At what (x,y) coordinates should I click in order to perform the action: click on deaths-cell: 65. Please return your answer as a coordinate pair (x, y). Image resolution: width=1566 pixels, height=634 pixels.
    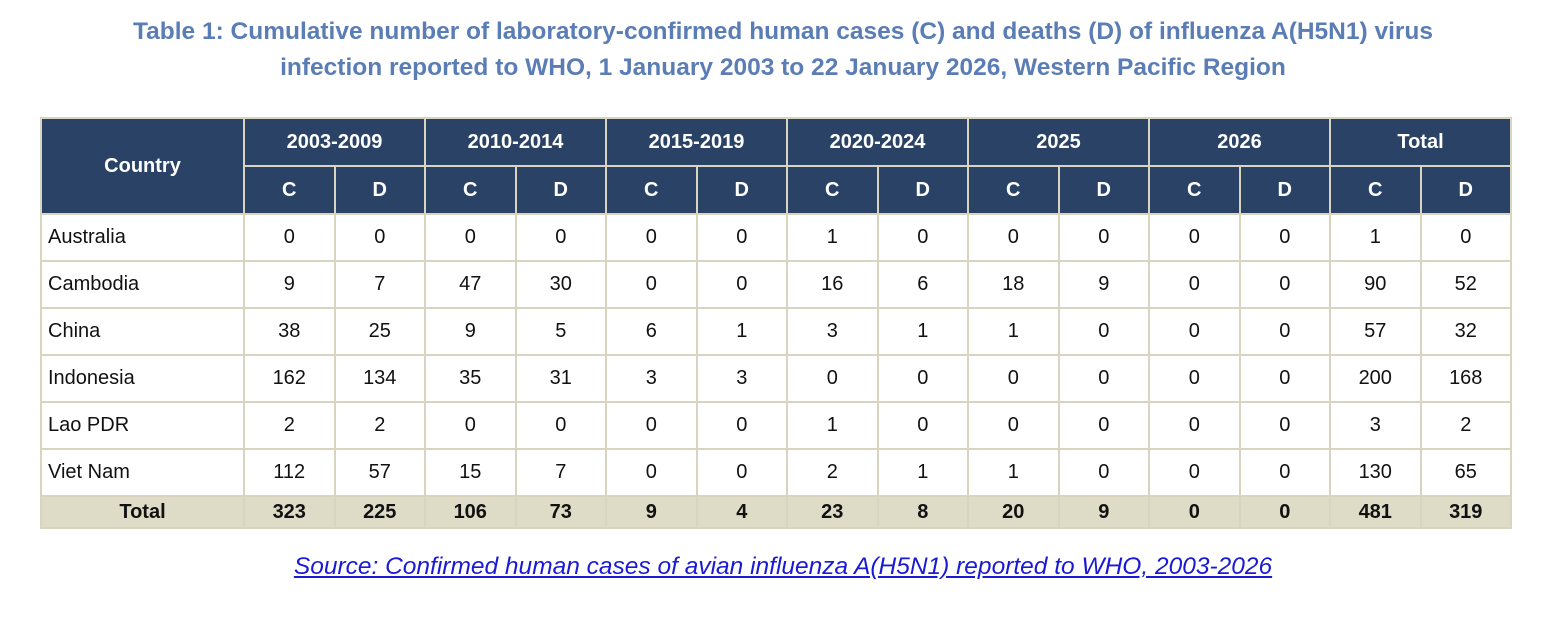
    Looking at the image, I should click on (1466, 472).